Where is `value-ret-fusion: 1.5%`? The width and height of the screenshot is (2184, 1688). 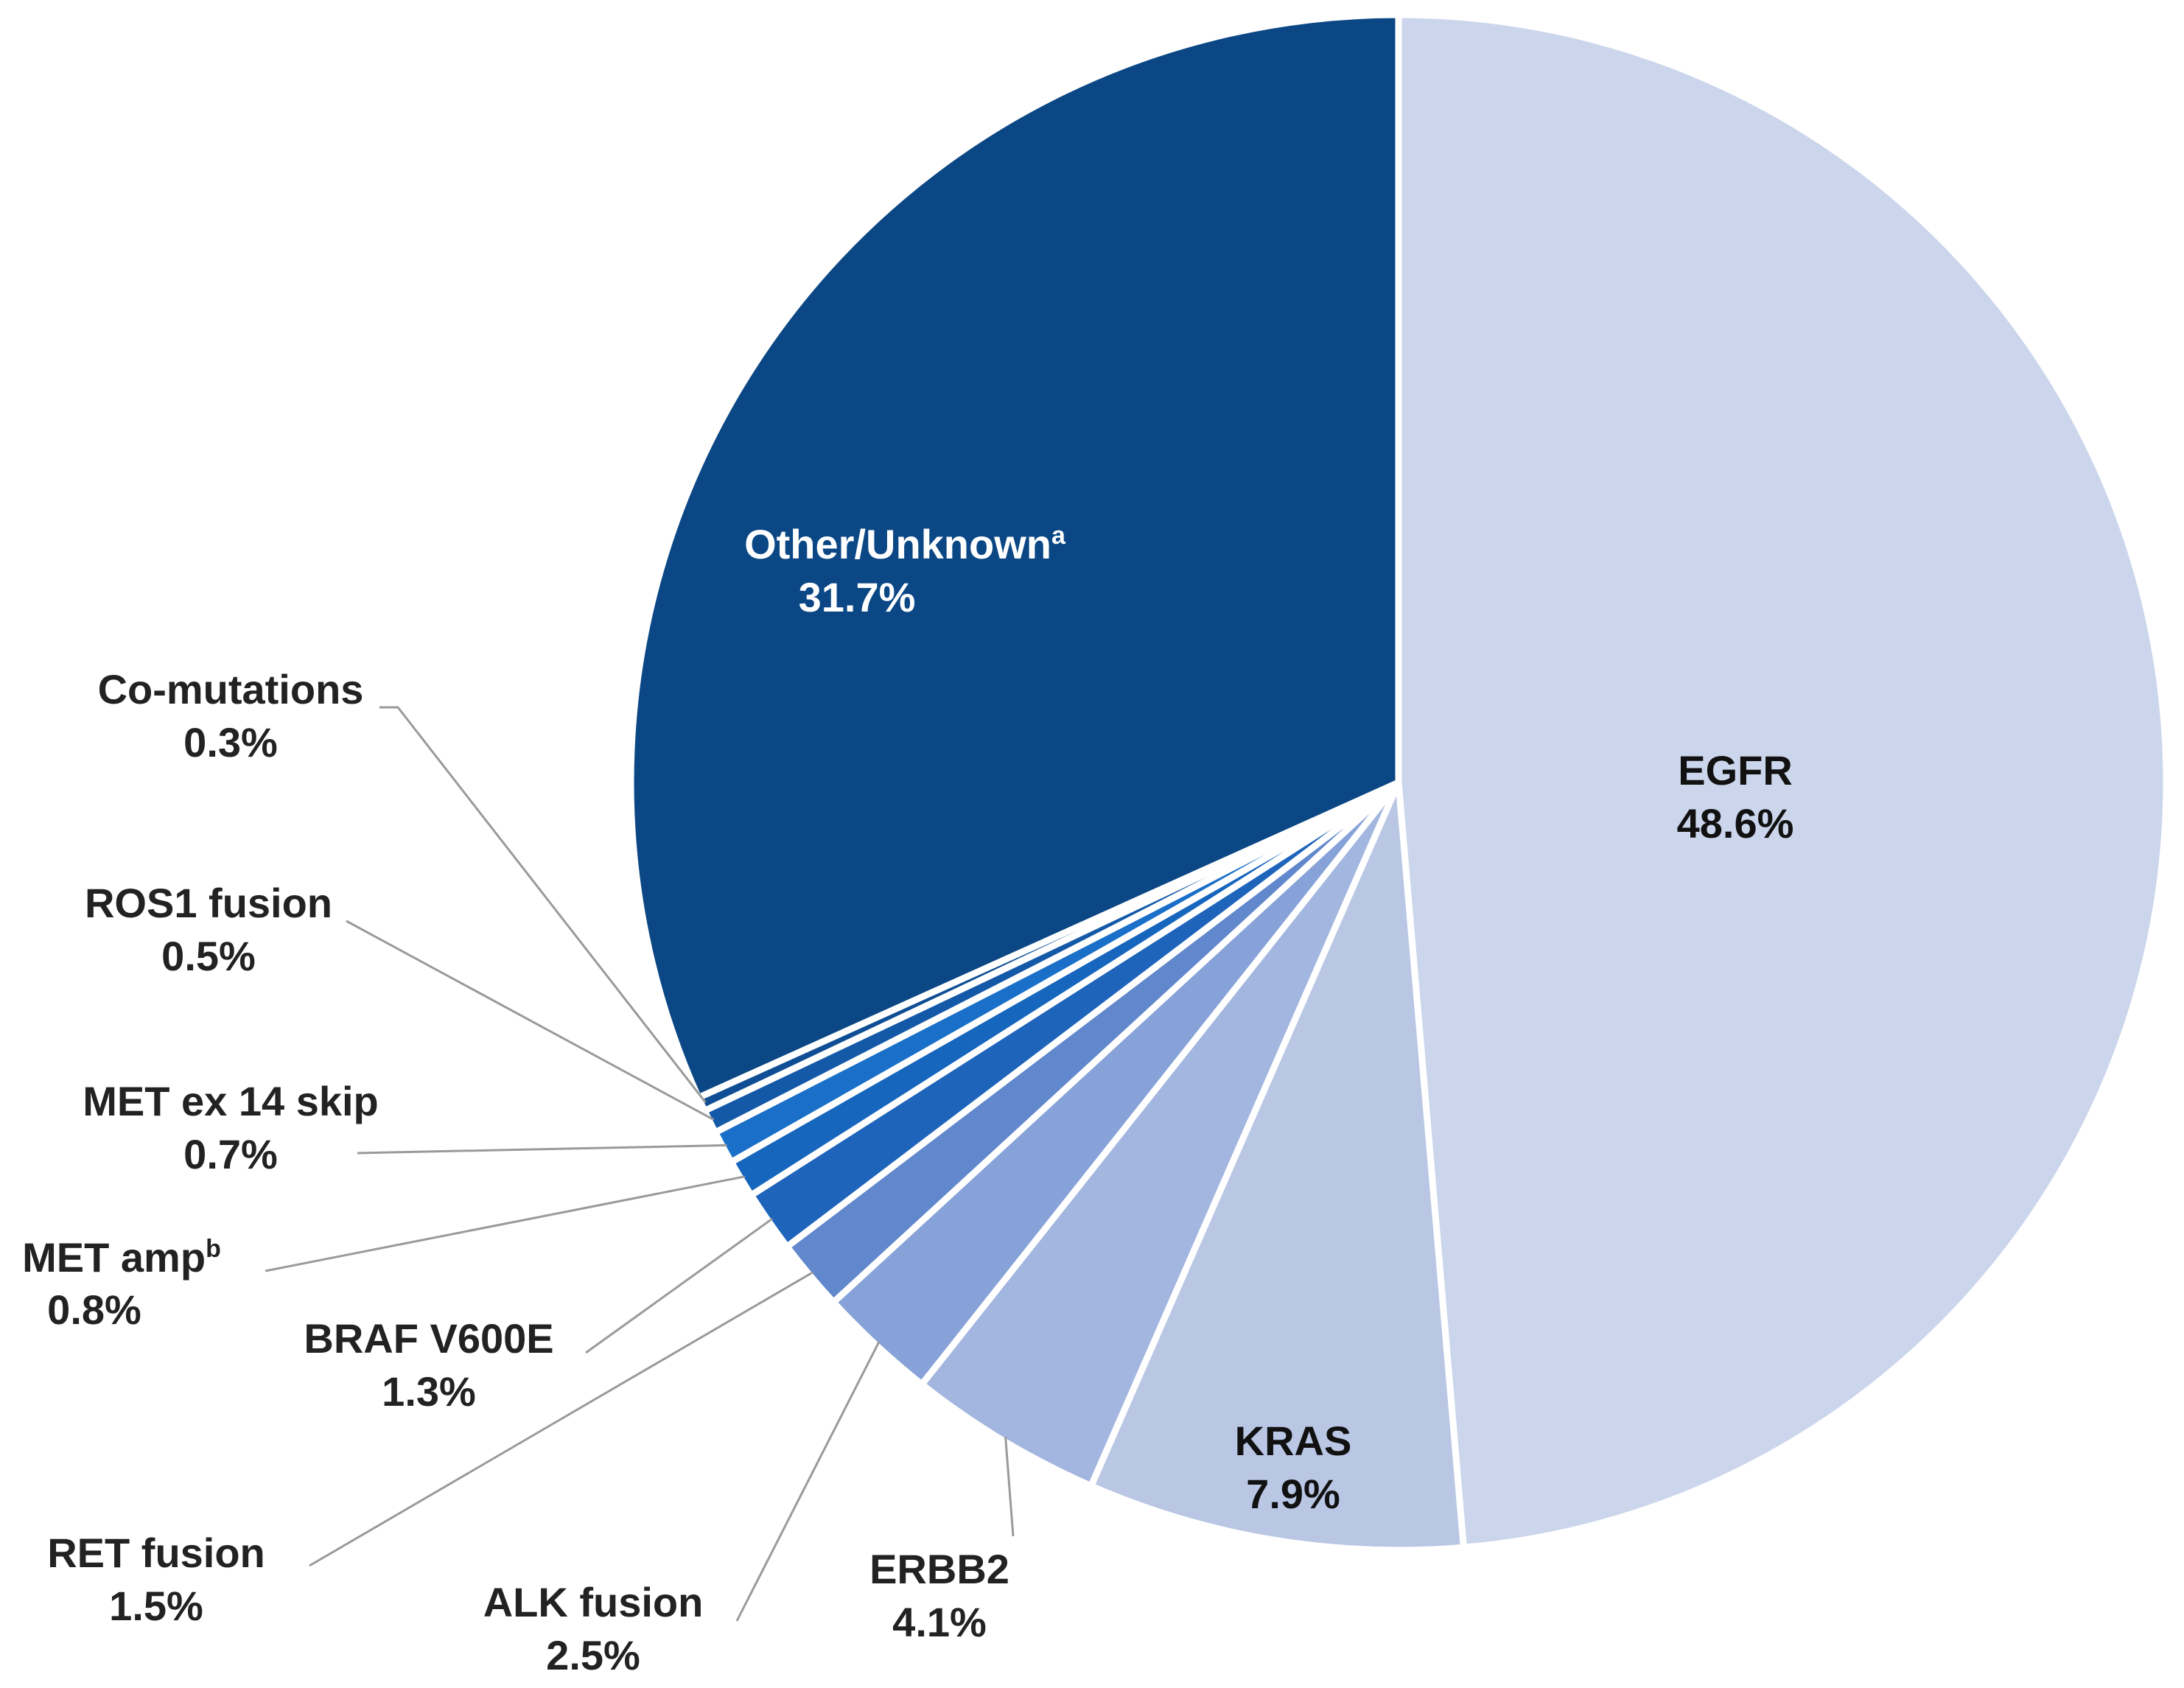 value-ret-fusion: 1.5% is located at coordinates (156, 1606).